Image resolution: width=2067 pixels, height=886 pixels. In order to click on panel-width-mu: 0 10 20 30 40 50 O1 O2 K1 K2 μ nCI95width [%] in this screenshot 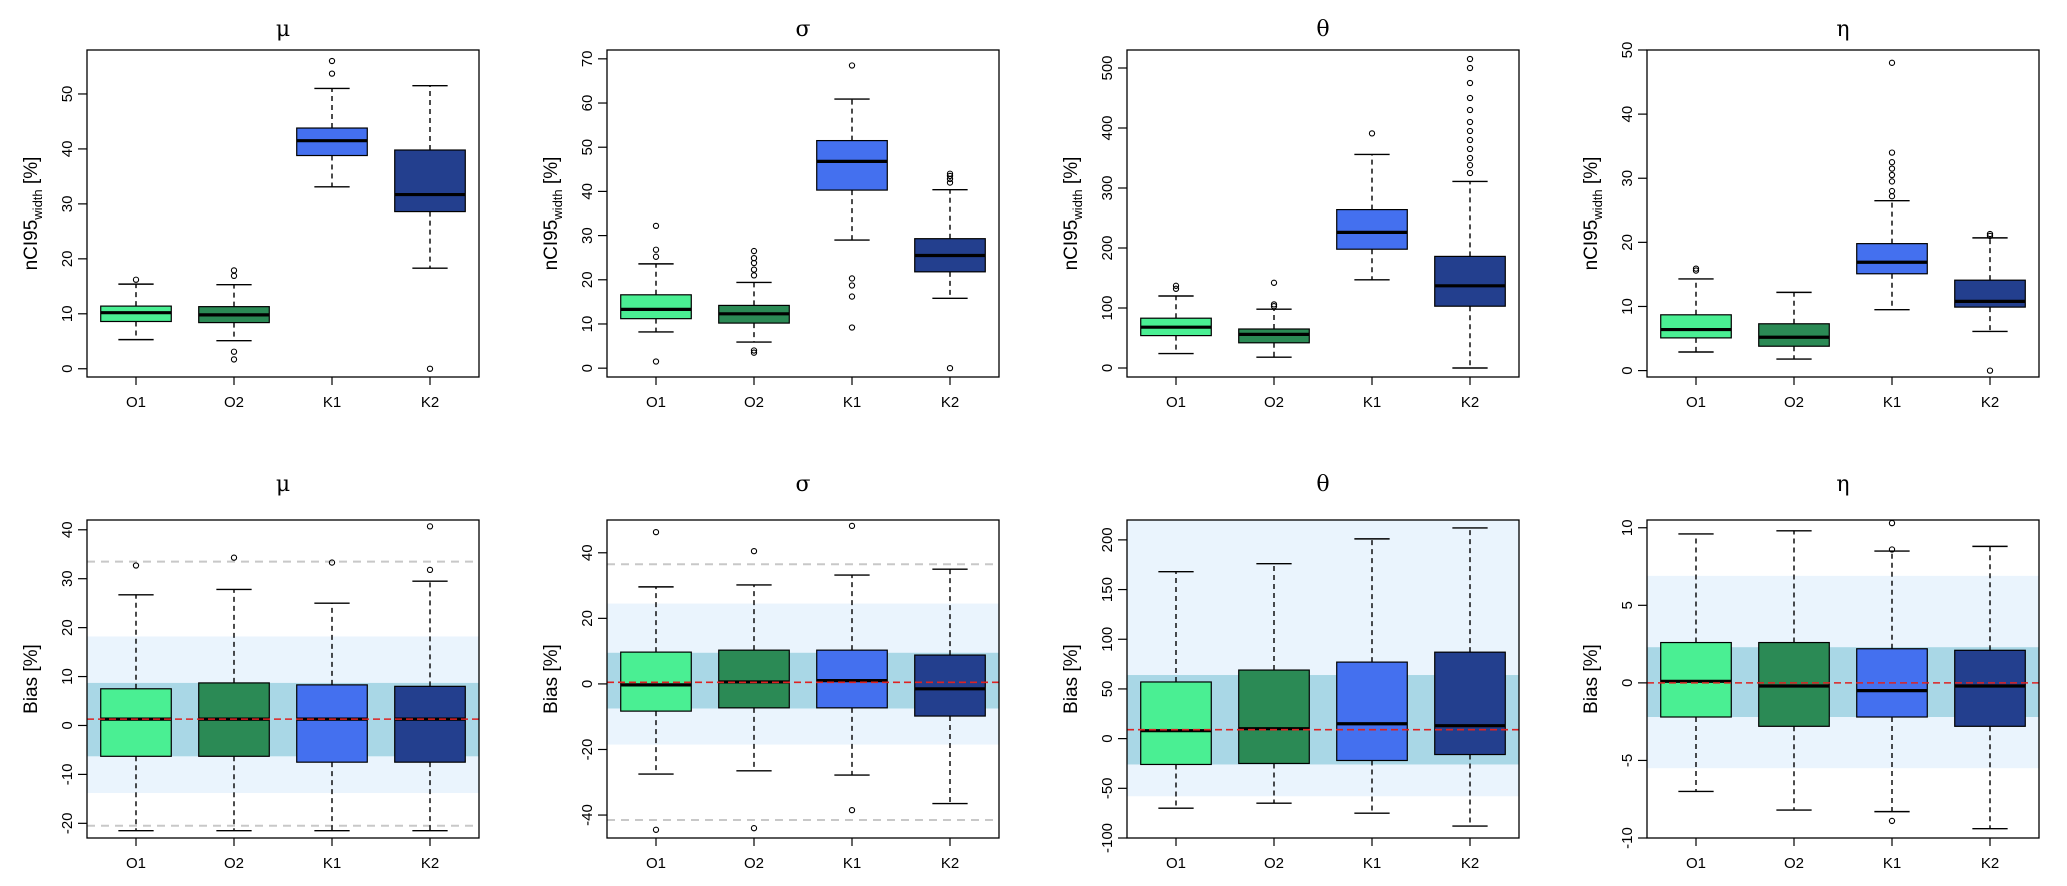, I will do `click(250, 214)`.